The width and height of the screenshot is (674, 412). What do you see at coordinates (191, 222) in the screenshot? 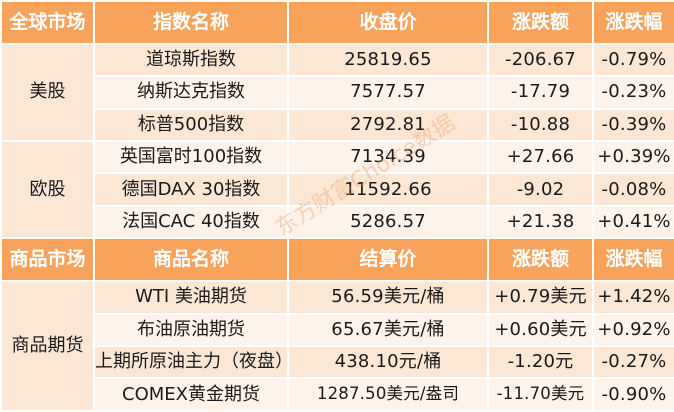
I see `index-name: 法国CAC 40指数` at bounding box center [191, 222].